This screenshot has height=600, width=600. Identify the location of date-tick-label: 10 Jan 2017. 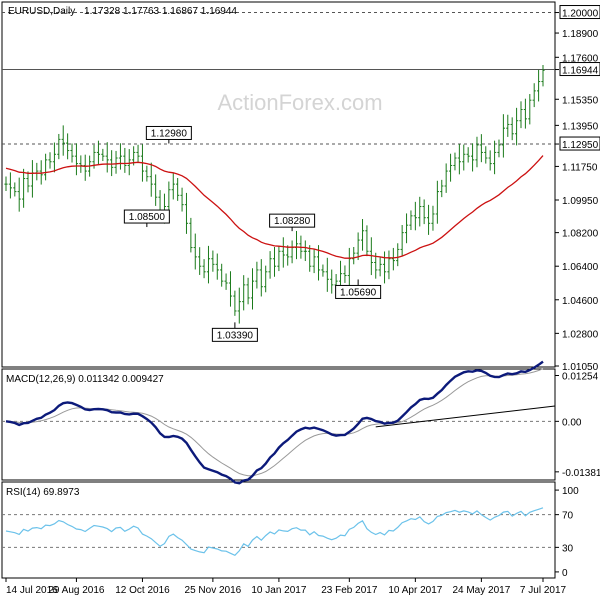
(278, 590).